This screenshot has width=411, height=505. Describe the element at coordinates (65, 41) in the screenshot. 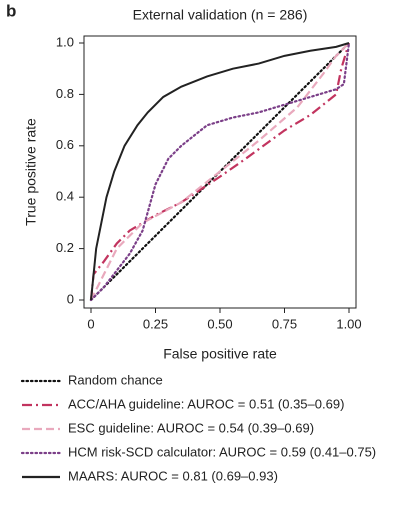

I see `y-tick-label: 1.0` at that location.